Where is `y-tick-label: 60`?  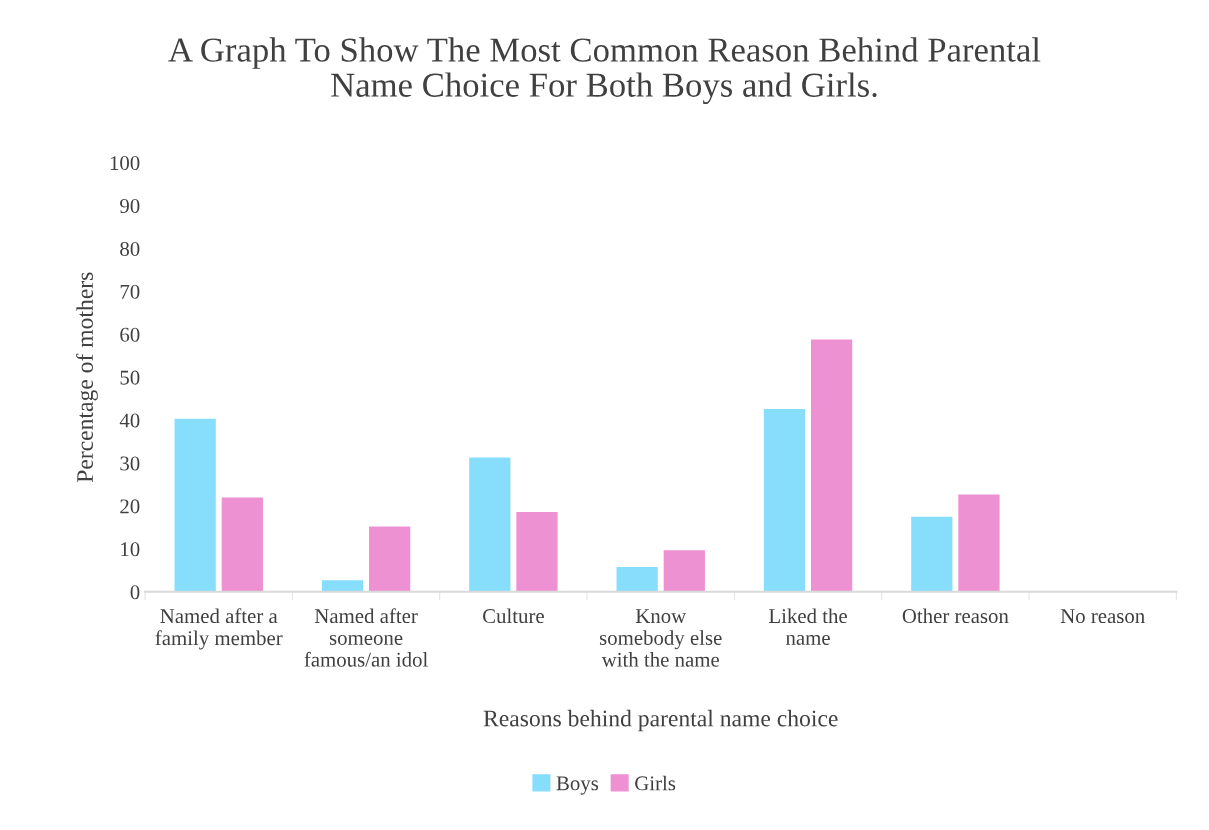 y-tick-label: 60 is located at coordinates (130, 334).